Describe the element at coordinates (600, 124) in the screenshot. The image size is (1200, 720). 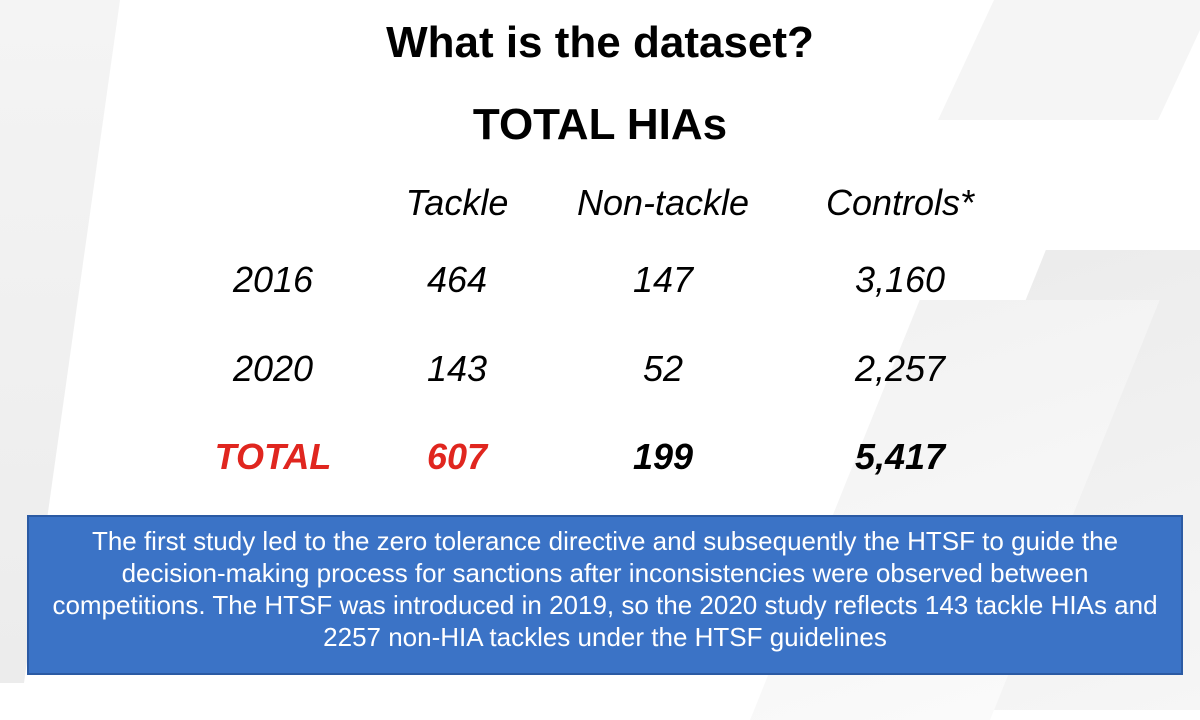
I see `slide-subtitle: TOTAL HIAs` at that location.